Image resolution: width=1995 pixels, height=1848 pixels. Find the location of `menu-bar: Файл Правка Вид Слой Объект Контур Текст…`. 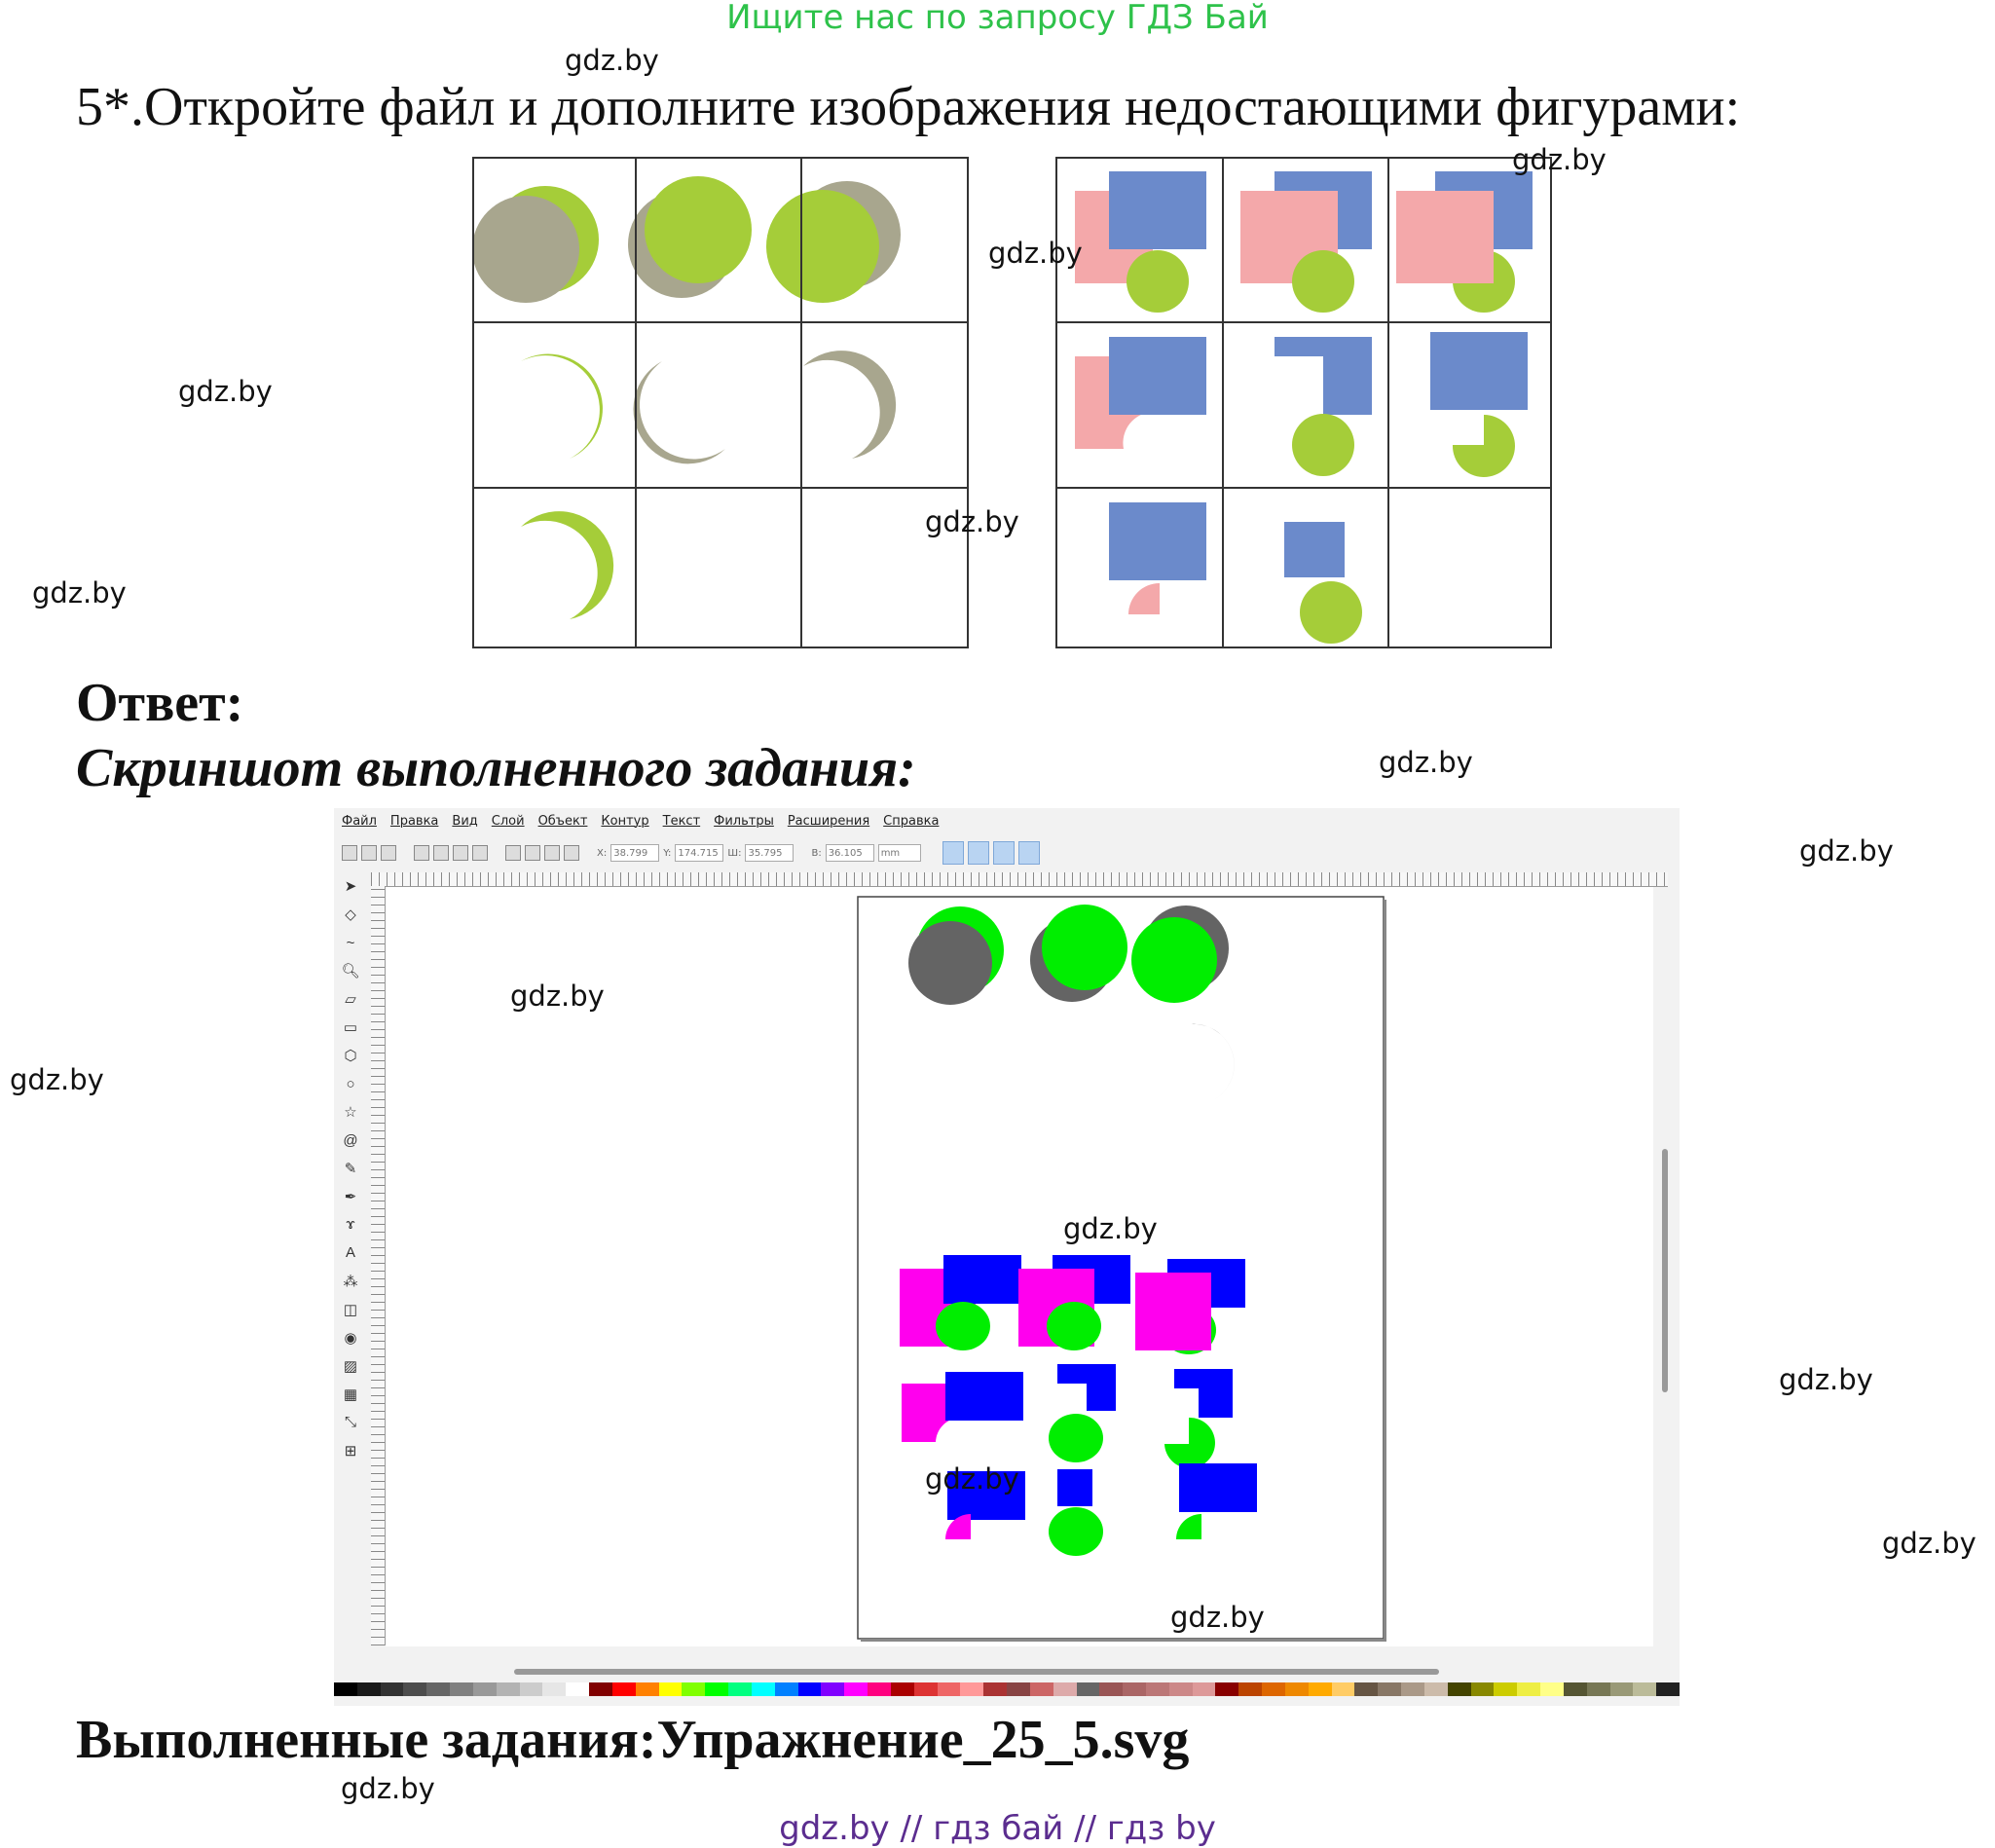

menu-bar: Файл Правка Вид Слой Объект Контур Текст… is located at coordinates (1007, 820).